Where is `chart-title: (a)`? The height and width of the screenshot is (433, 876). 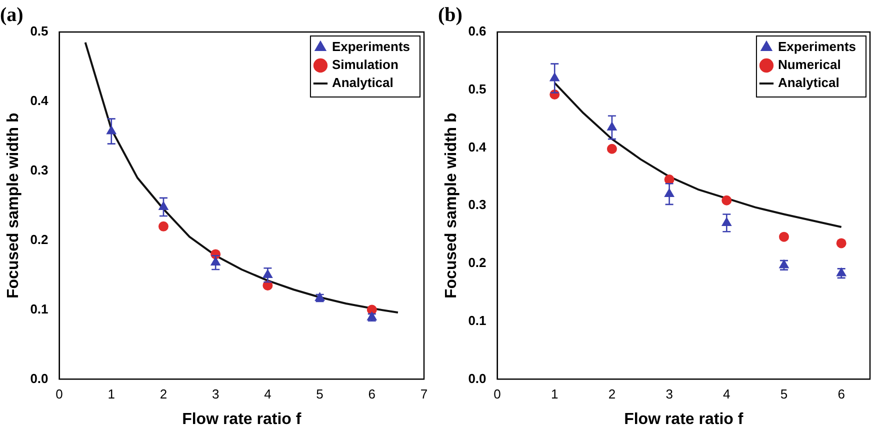
chart-title: (a) is located at coordinates (12, 15).